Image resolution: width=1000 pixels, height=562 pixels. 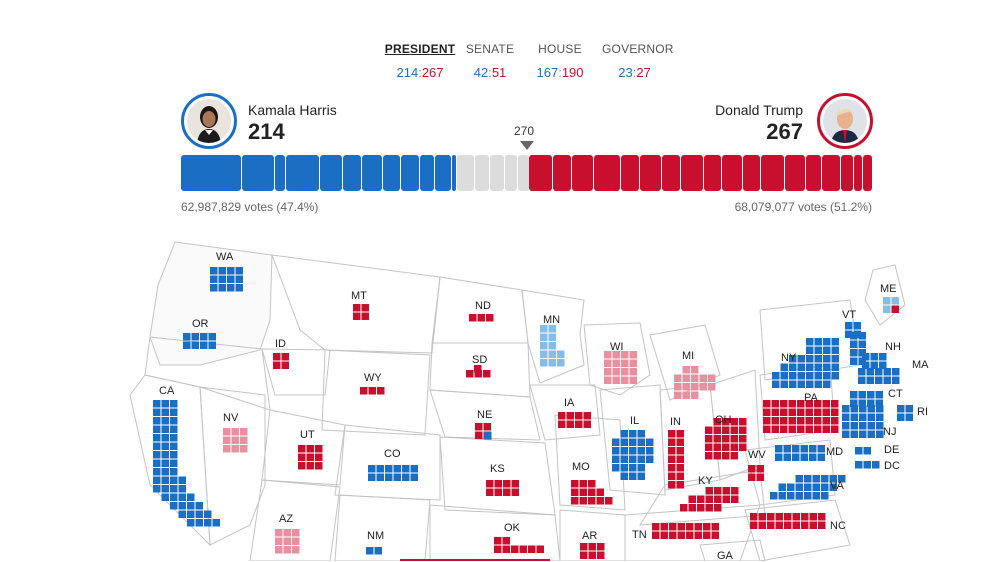 I want to click on tile-nv, so click(x=227, y=449).